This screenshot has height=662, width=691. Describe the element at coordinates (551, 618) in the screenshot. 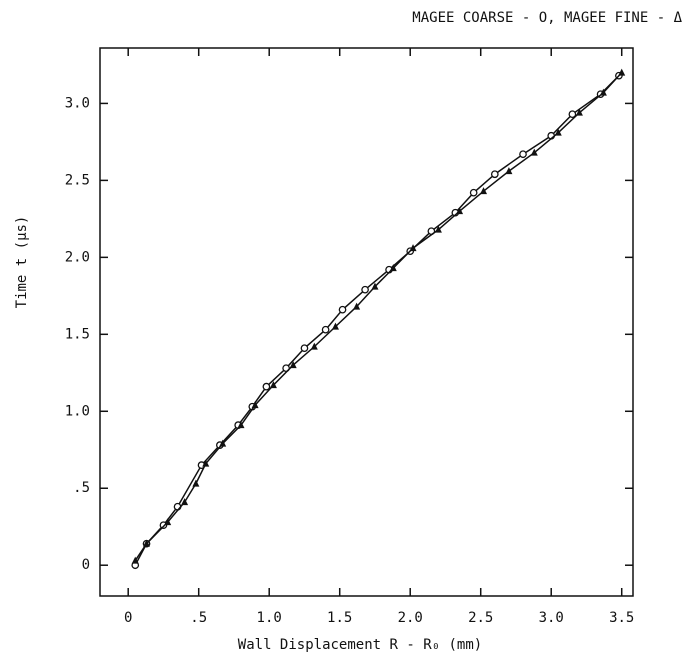

I see `x-tick-label: 3.0` at that location.